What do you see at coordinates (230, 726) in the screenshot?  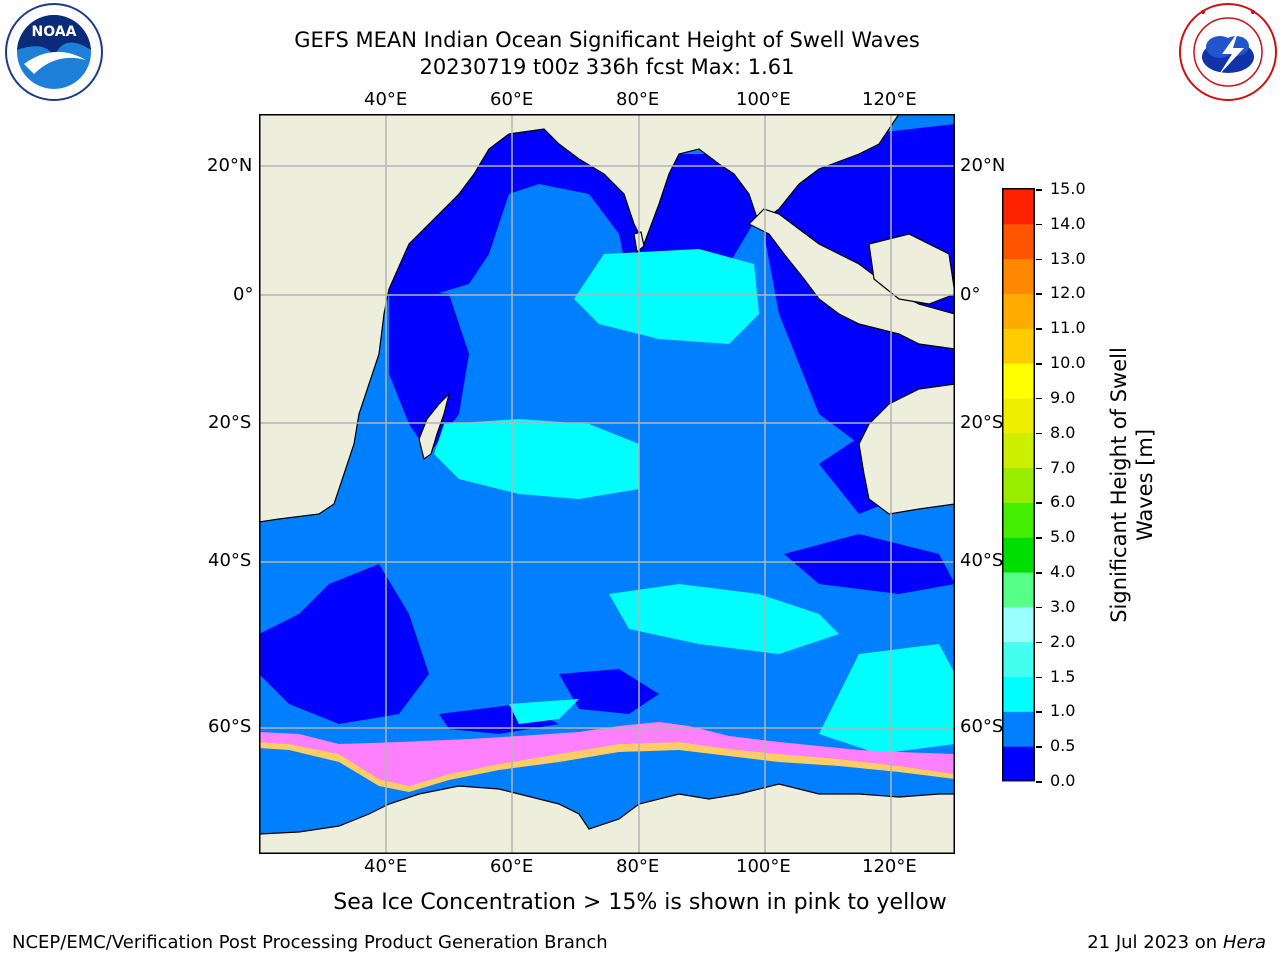 I see `lat-label-left: 60°S` at bounding box center [230, 726].